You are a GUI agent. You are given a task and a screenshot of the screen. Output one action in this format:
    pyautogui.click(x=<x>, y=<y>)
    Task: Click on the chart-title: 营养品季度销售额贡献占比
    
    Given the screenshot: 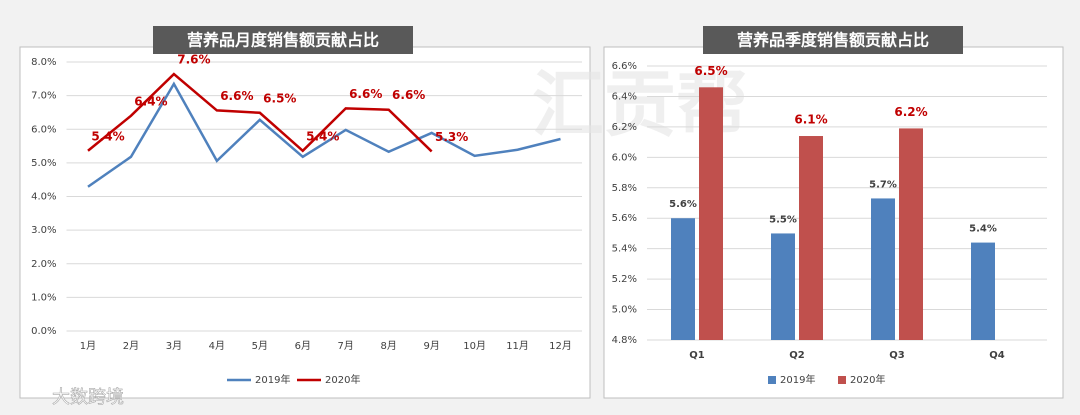 What is the action you would take?
    pyautogui.click(x=833, y=40)
    